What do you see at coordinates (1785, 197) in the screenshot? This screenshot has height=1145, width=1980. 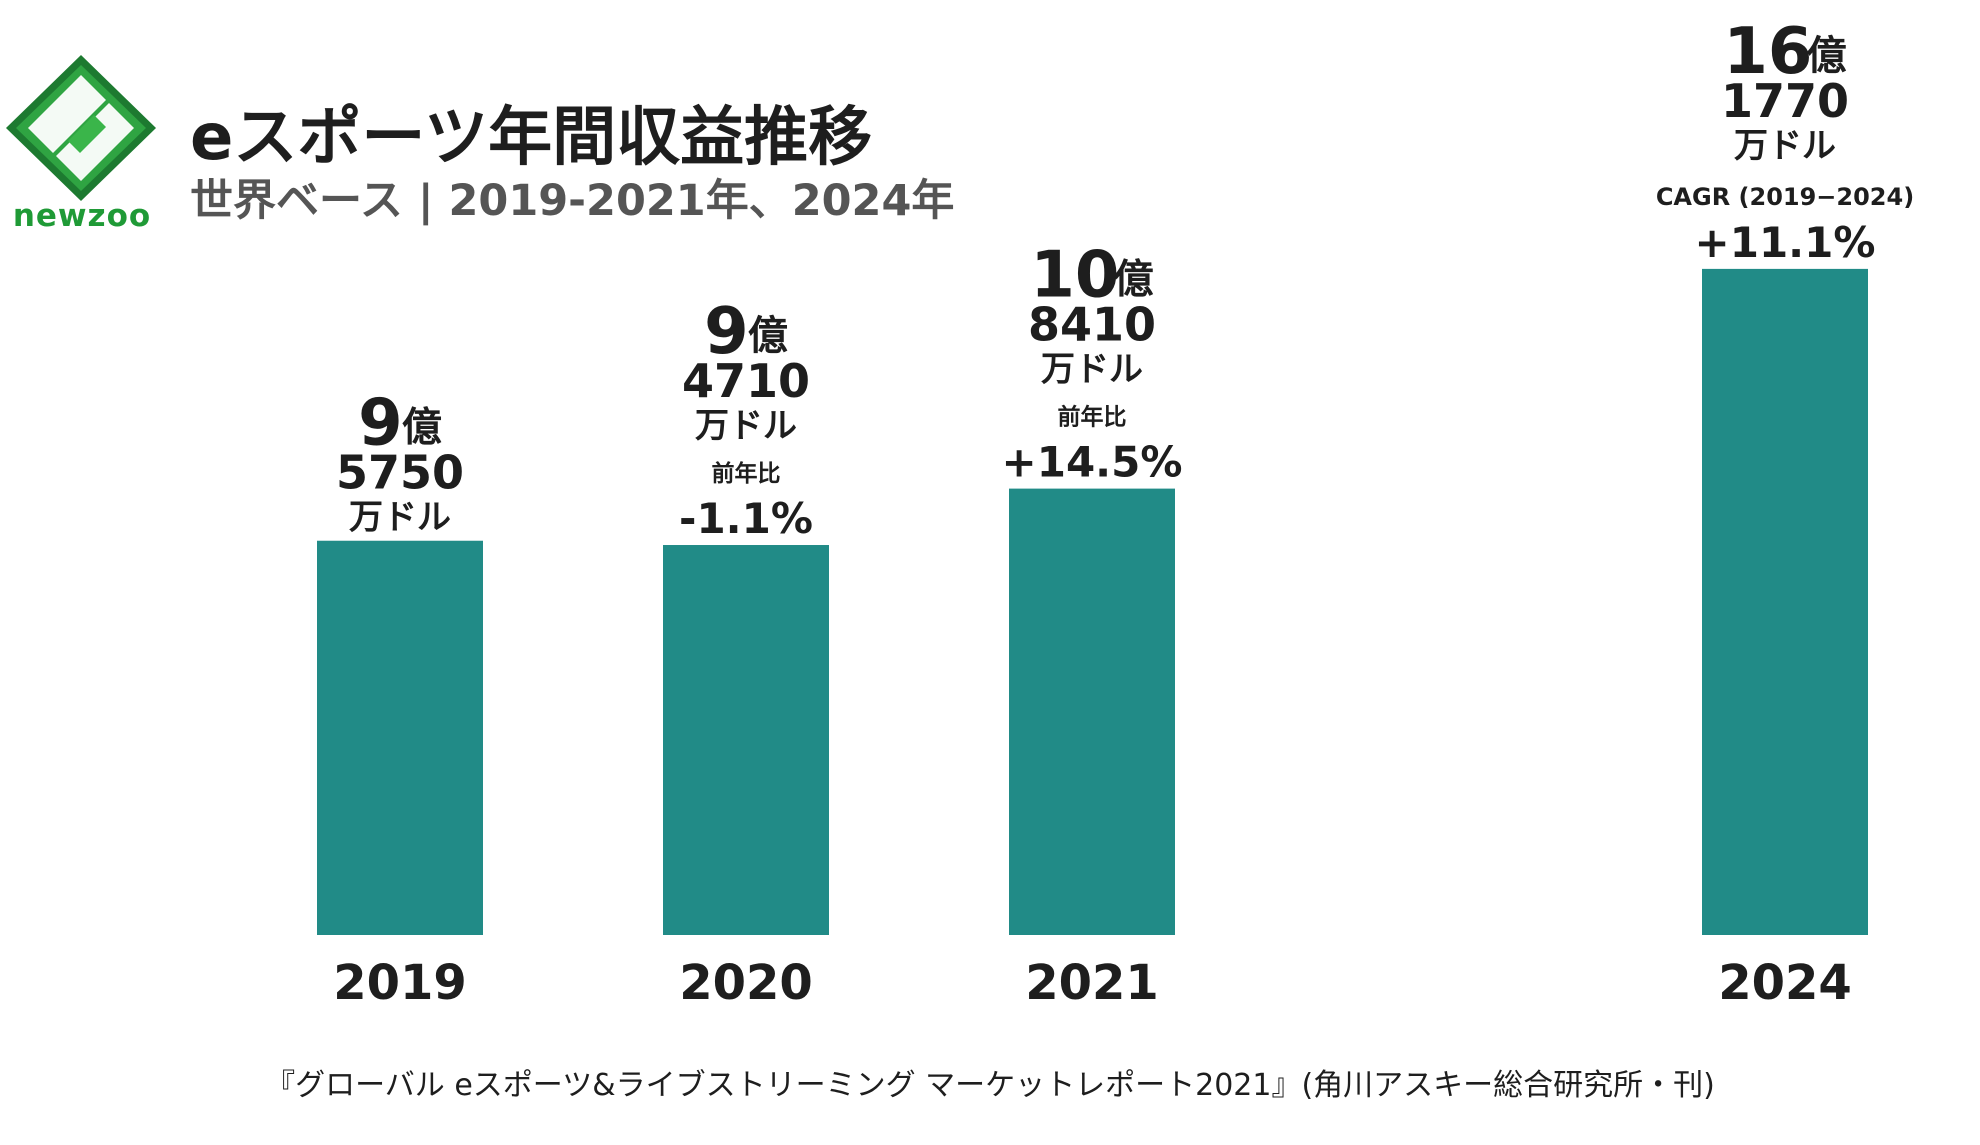 I see `change-label-2024: CAGR (2019−2024)` at bounding box center [1785, 197].